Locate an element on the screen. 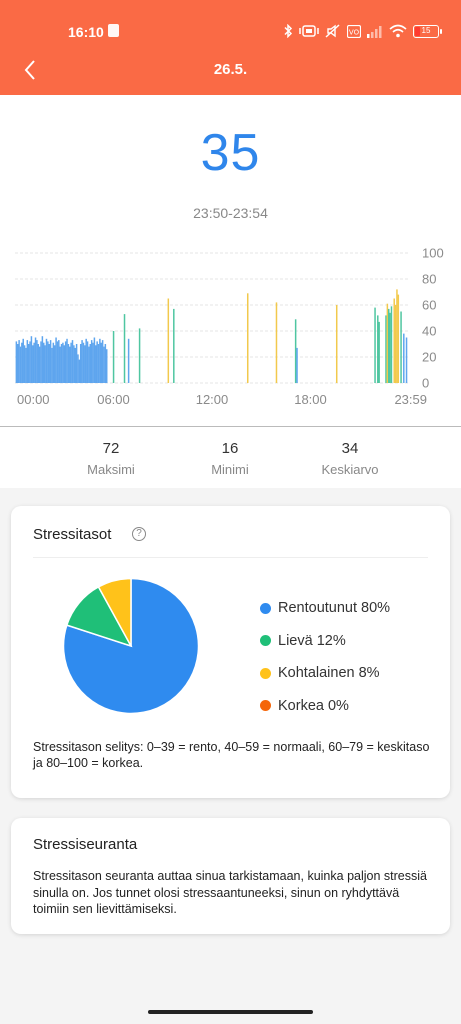  y-tick-label: 20 is located at coordinates (429, 357).